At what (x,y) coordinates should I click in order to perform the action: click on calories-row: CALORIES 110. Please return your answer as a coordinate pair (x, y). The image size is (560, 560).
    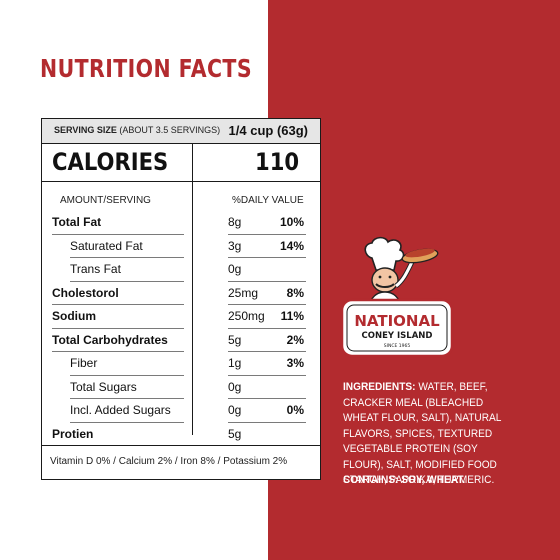
    Looking at the image, I should click on (181, 162).